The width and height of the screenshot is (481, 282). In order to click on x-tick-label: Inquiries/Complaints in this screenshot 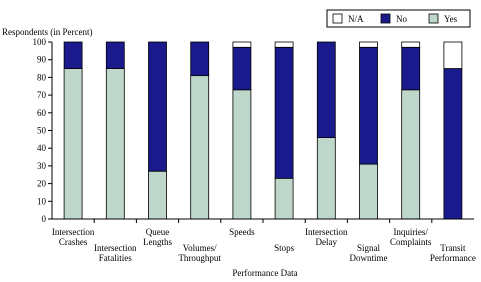, I will do `click(411, 237)`.